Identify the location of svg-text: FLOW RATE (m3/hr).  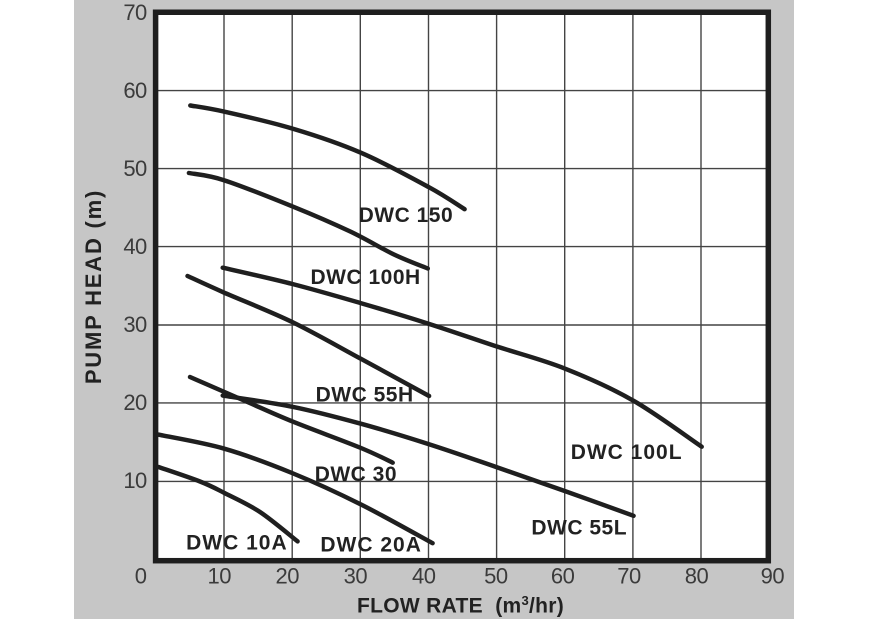
(460, 605).